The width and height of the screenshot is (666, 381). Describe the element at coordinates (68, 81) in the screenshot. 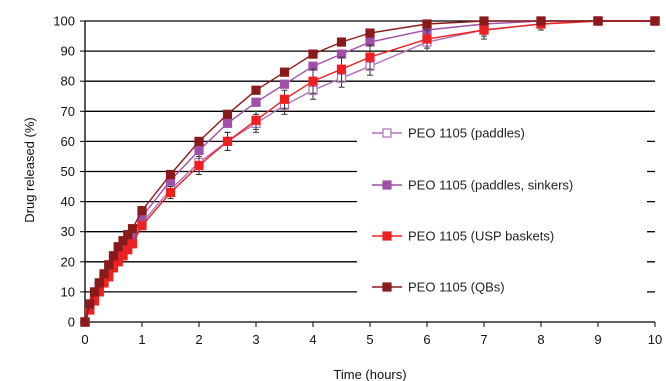

I see `y-tick-label-80: 80` at that location.